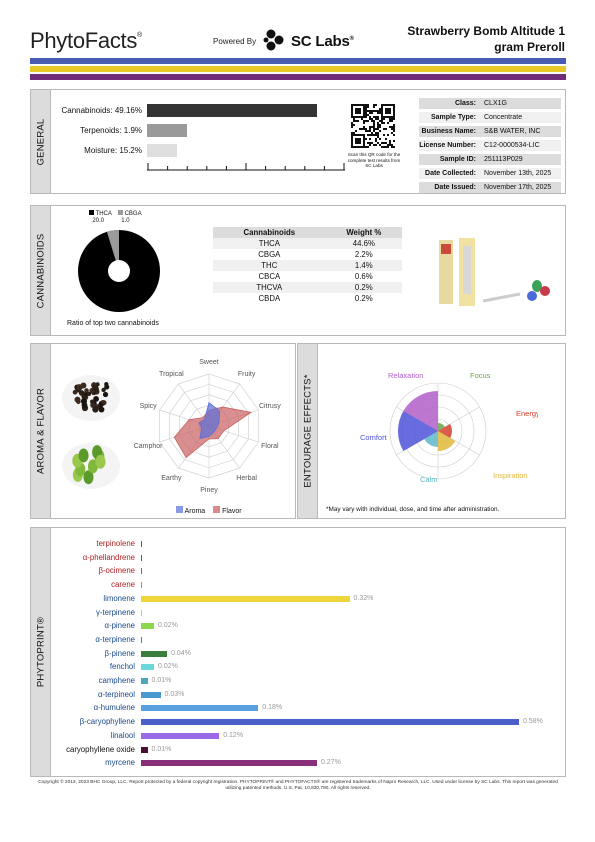 The width and height of the screenshot is (595, 842). I want to click on radar-axis-label: Herbal, so click(246, 478).